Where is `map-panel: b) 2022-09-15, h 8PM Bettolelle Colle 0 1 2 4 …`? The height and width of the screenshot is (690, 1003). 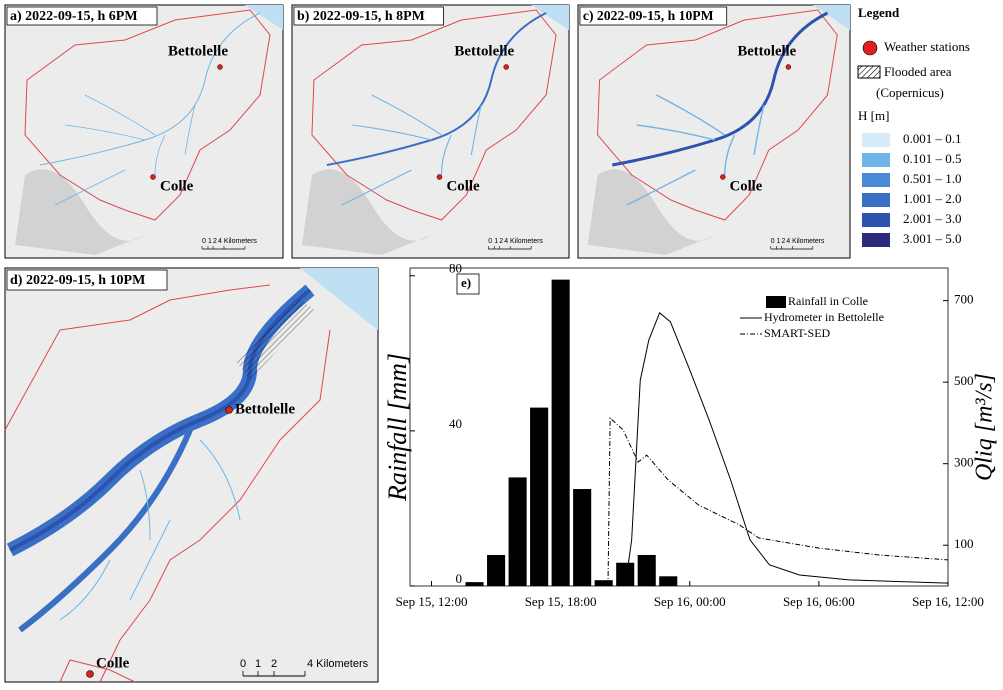 map-panel: b) 2022-09-15, h 8PM Bettolelle Colle 0 1 2 4 … is located at coordinates (430, 131).